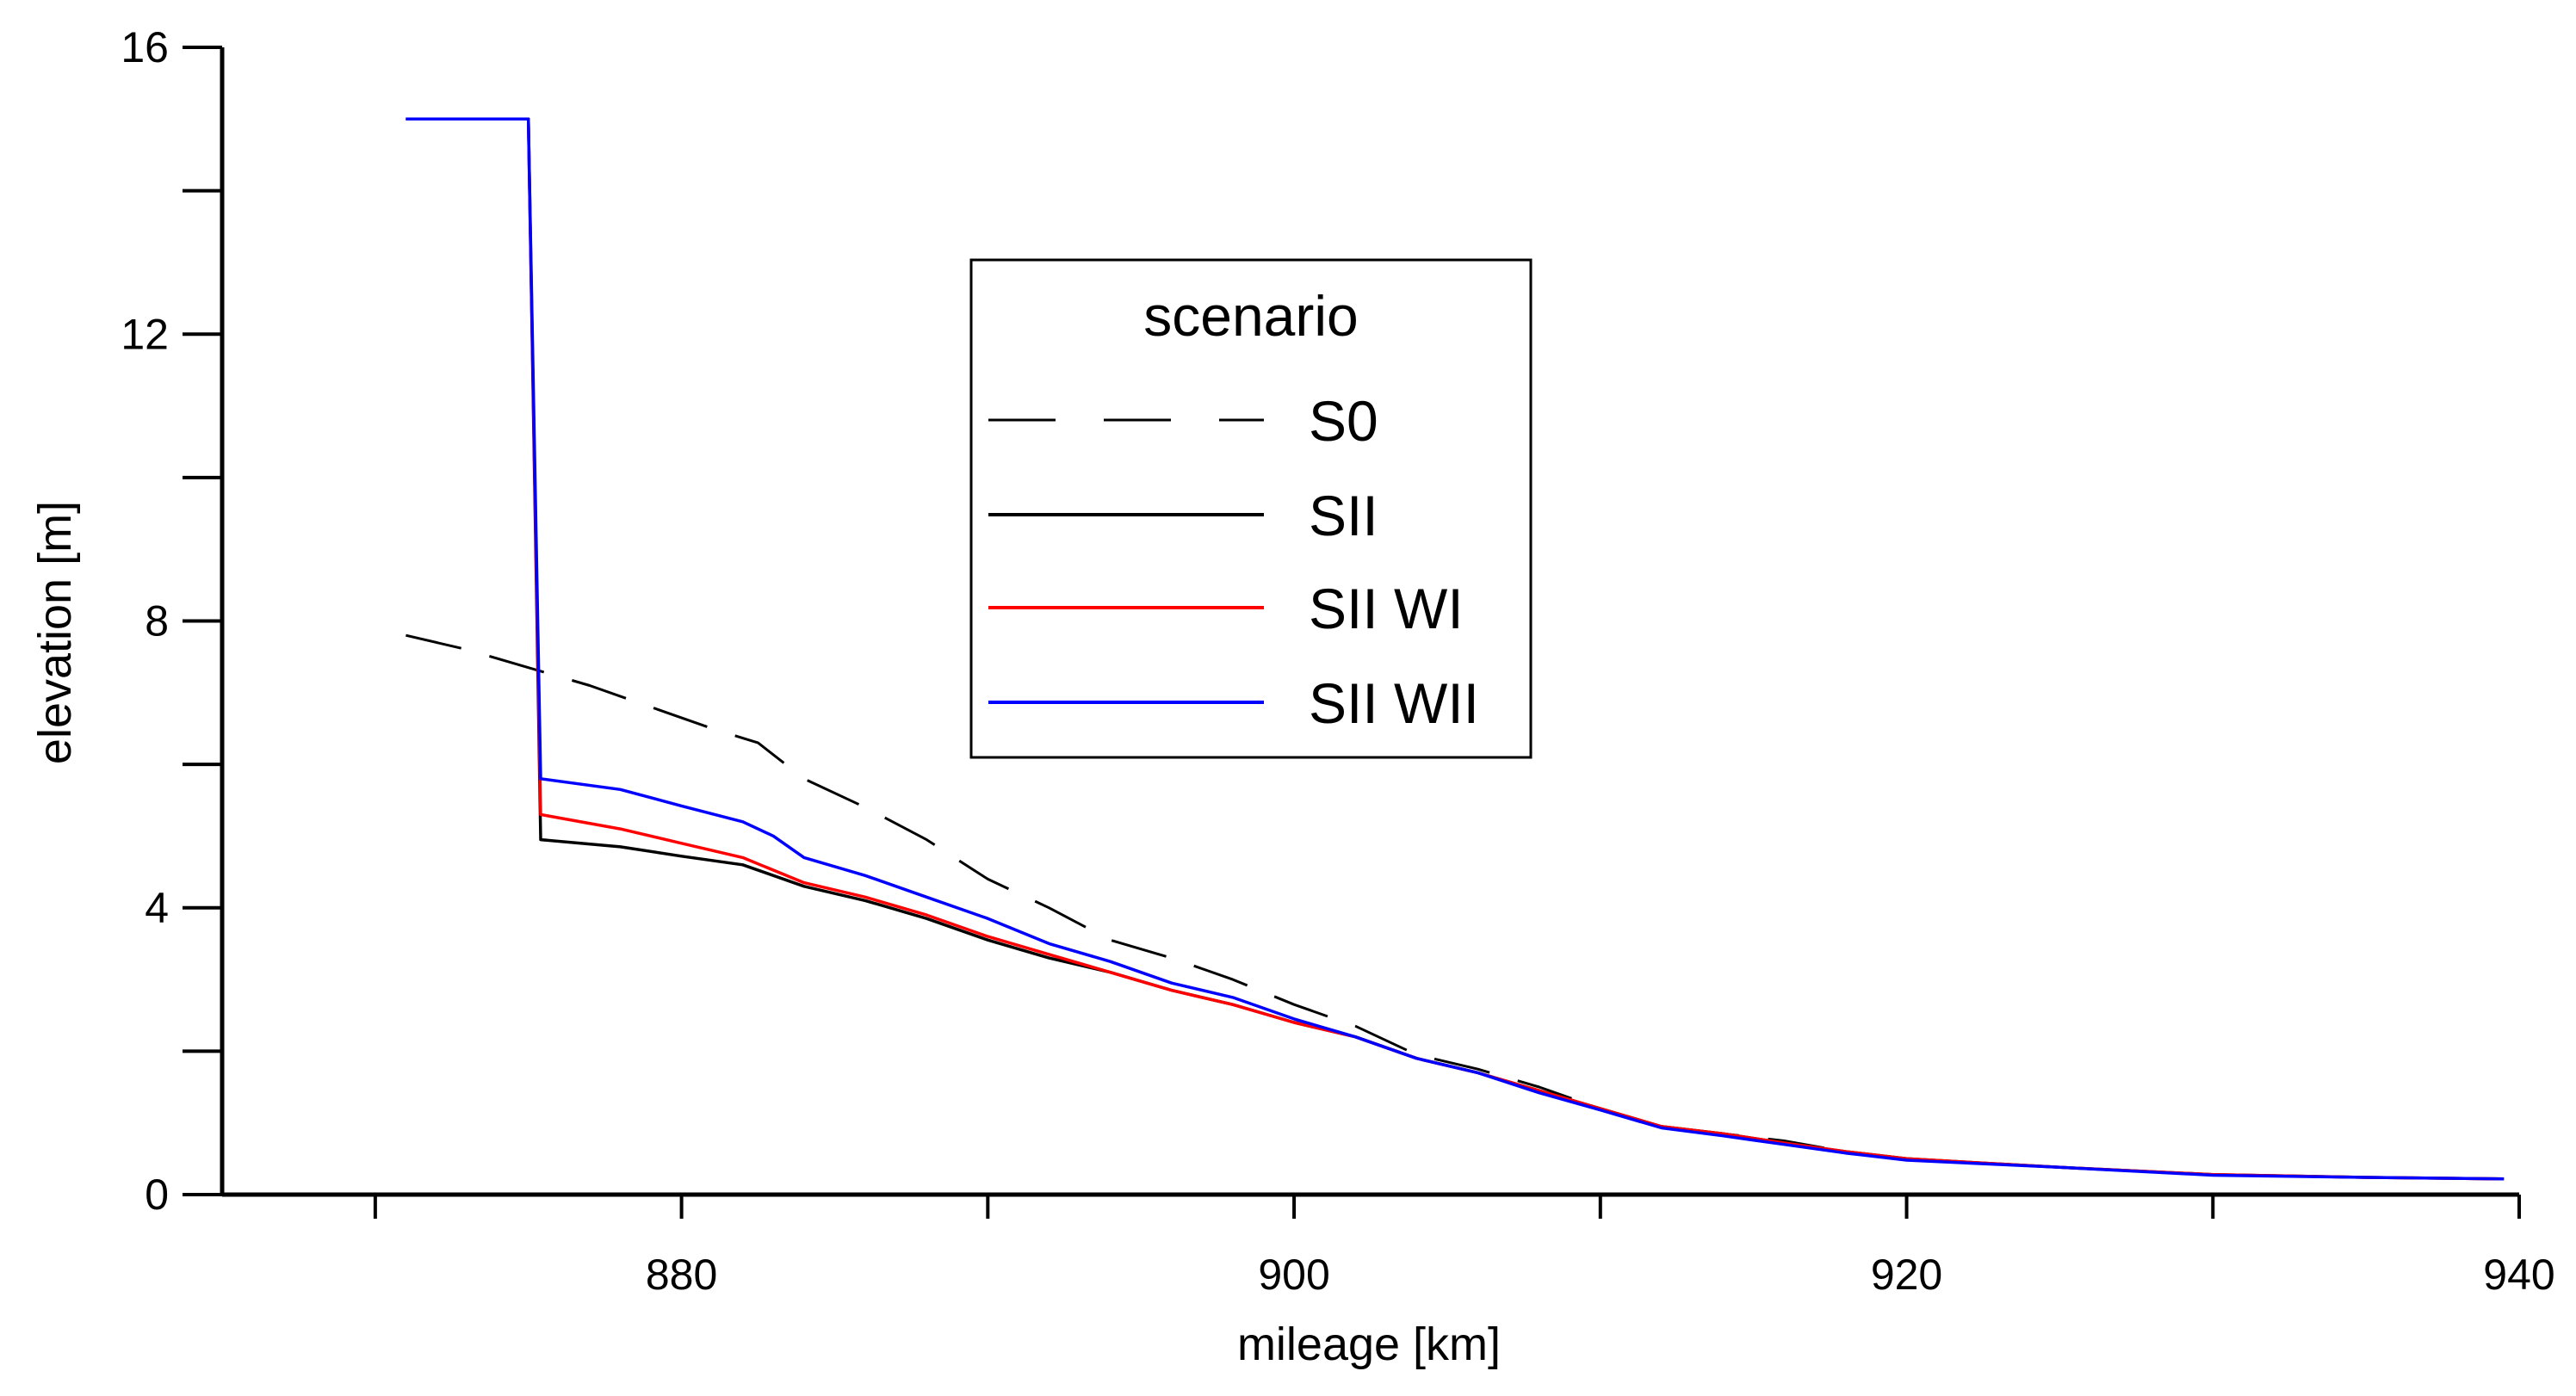  Describe the element at coordinates (157, 621) in the screenshot. I see `y-tick-label: 8` at that location.